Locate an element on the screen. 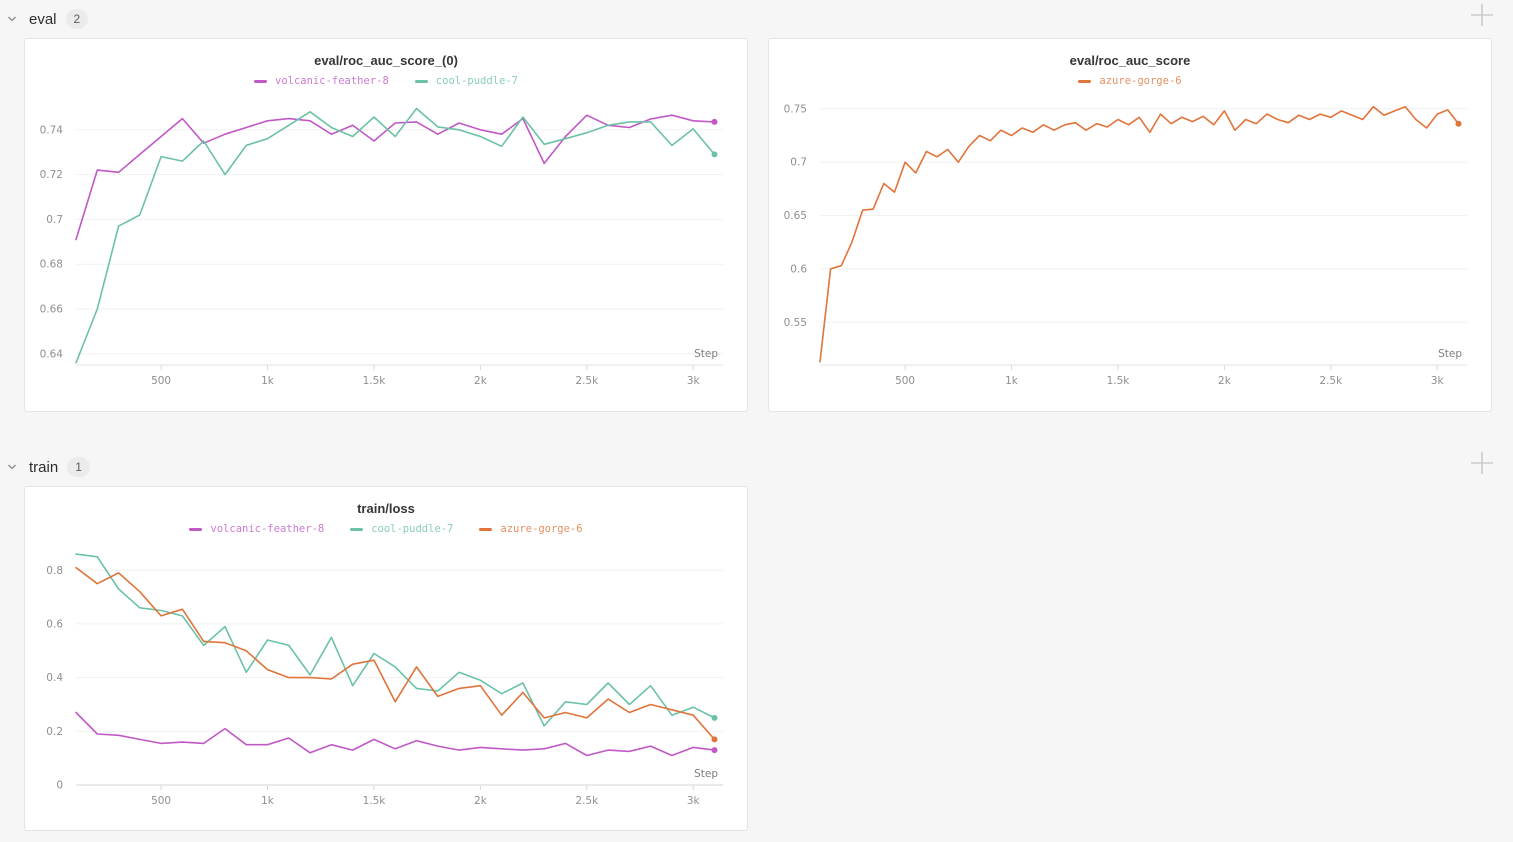 Image resolution: width=1513 pixels, height=842 pixels. section-title: eval is located at coordinates (43, 19).